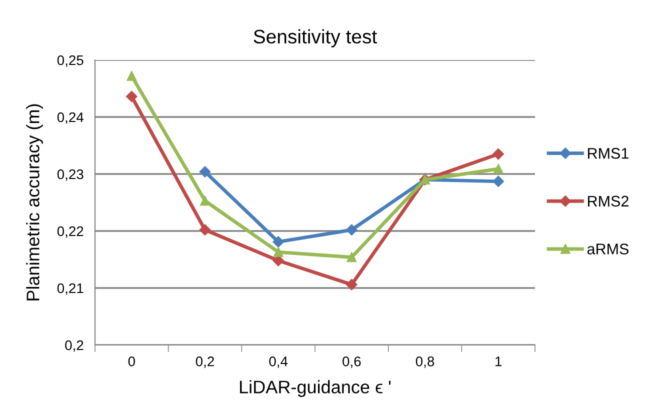 This screenshot has height=418, width=648. I want to click on y-tick-label: 0,23, so click(70, 175).